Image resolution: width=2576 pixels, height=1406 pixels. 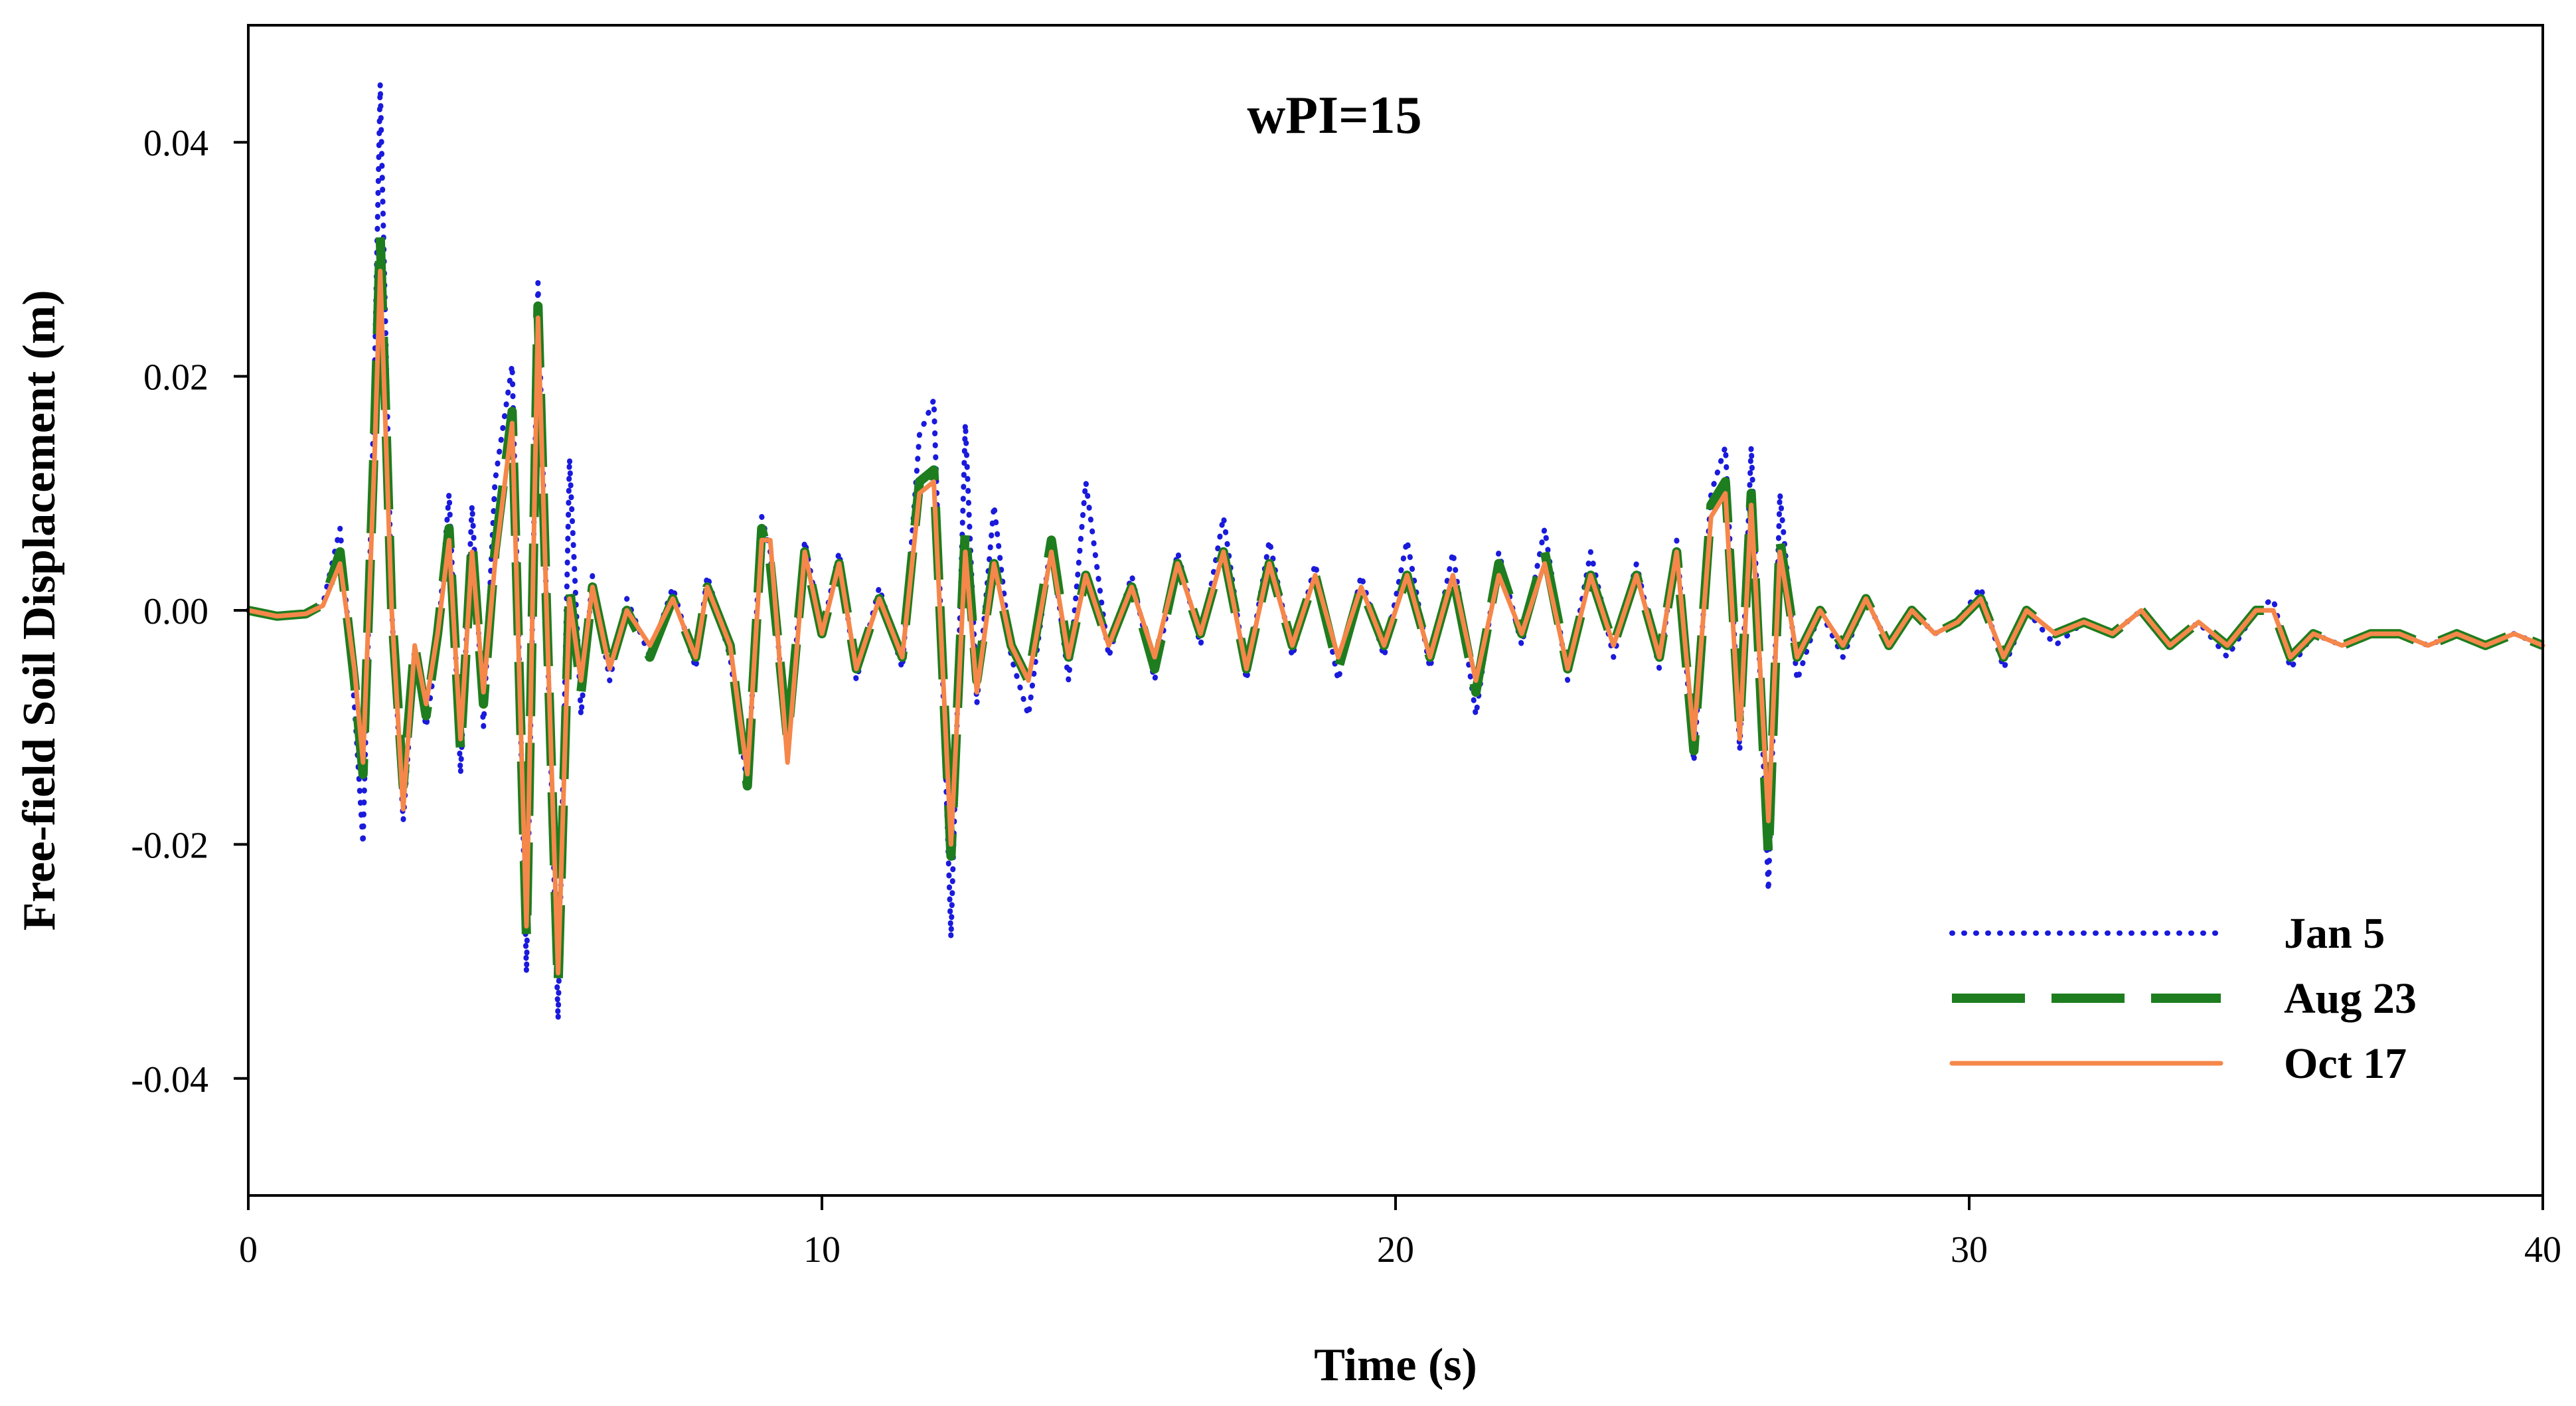 What do you see at coordinates (1395, 1365) in the screenshot?
I see `x-axis-title: Time (s)` at bounding box center [1395, 1365].